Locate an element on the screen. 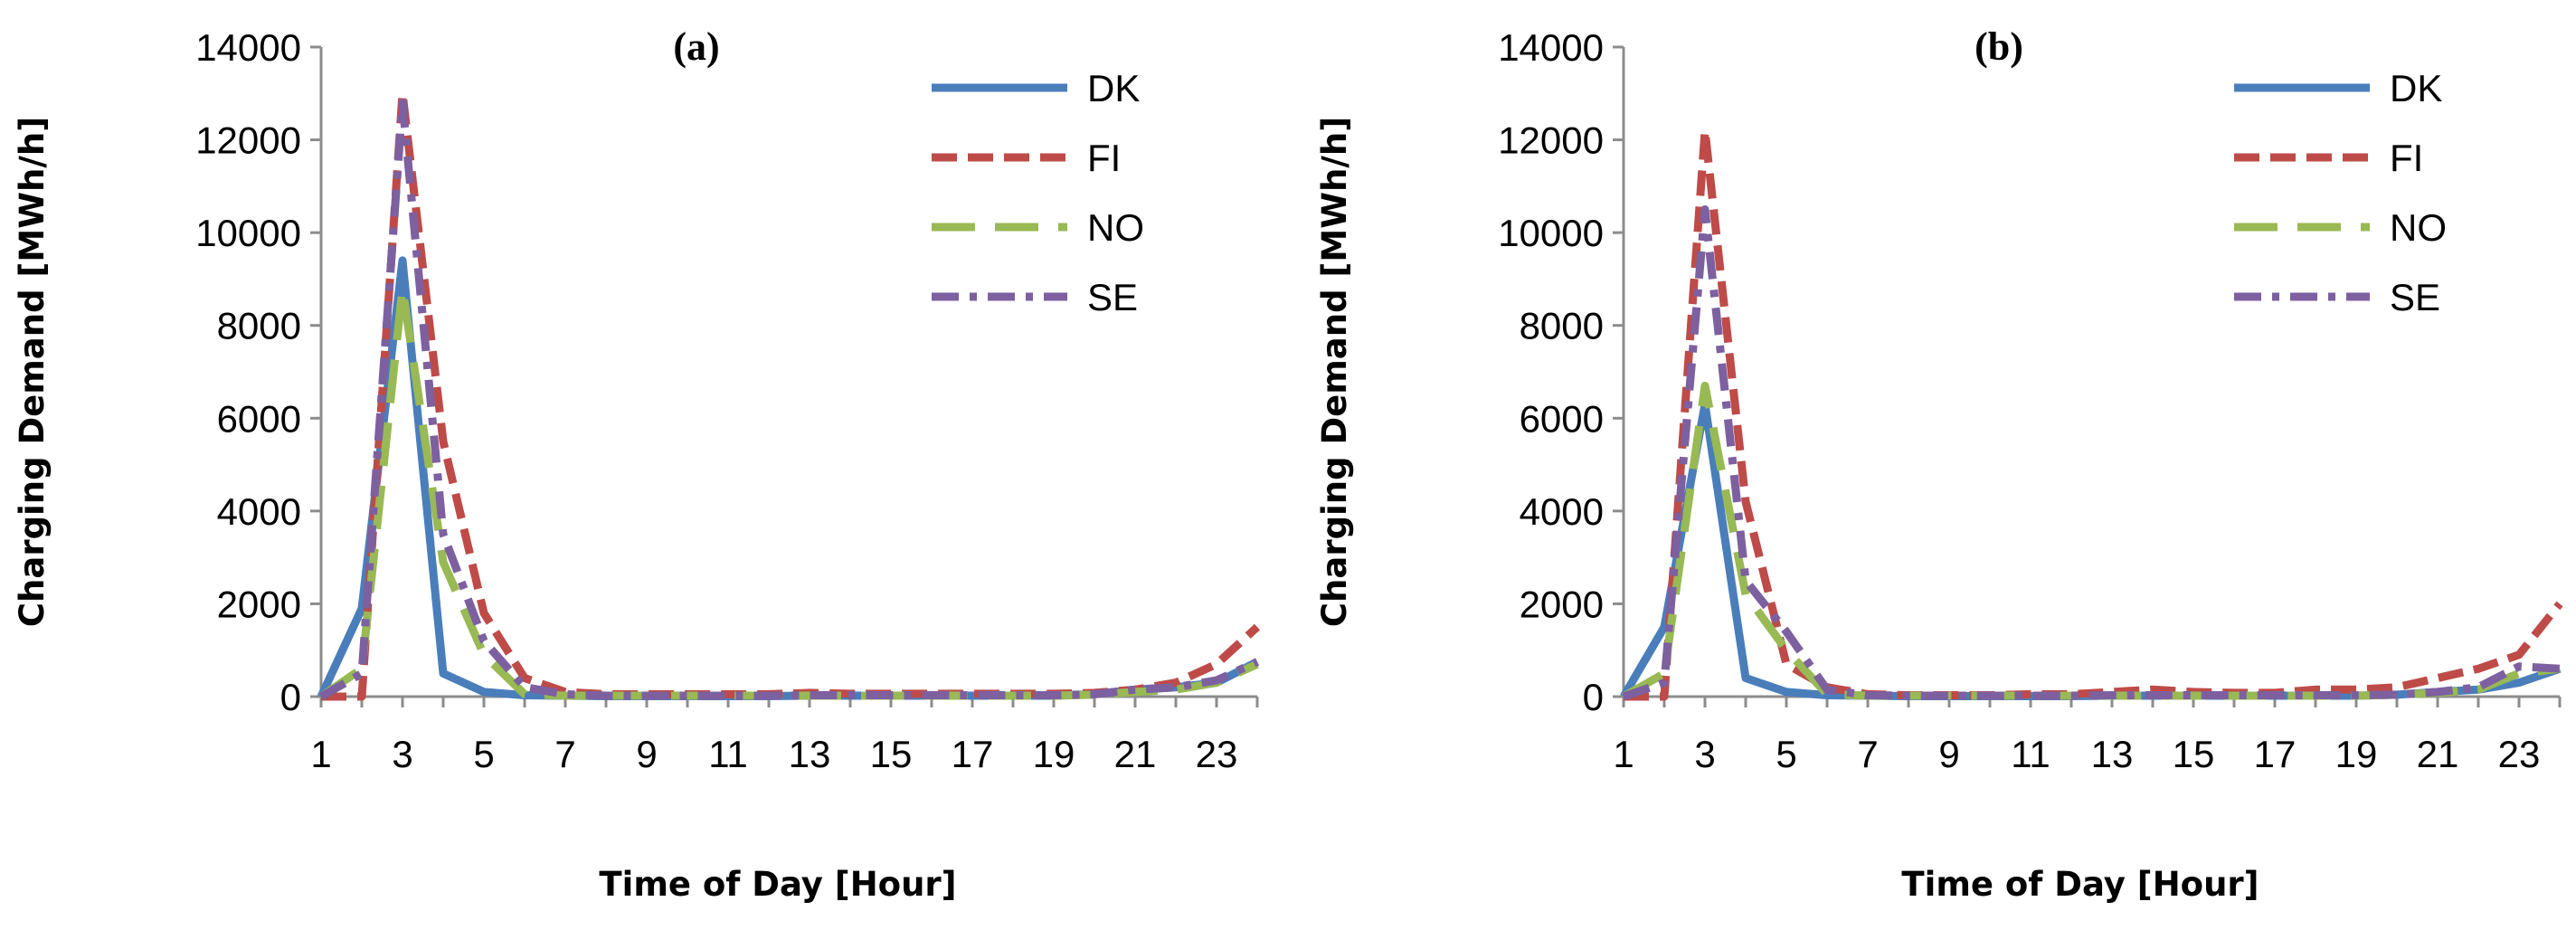  panel-title: (b) is located at coordinates (1999, 47).